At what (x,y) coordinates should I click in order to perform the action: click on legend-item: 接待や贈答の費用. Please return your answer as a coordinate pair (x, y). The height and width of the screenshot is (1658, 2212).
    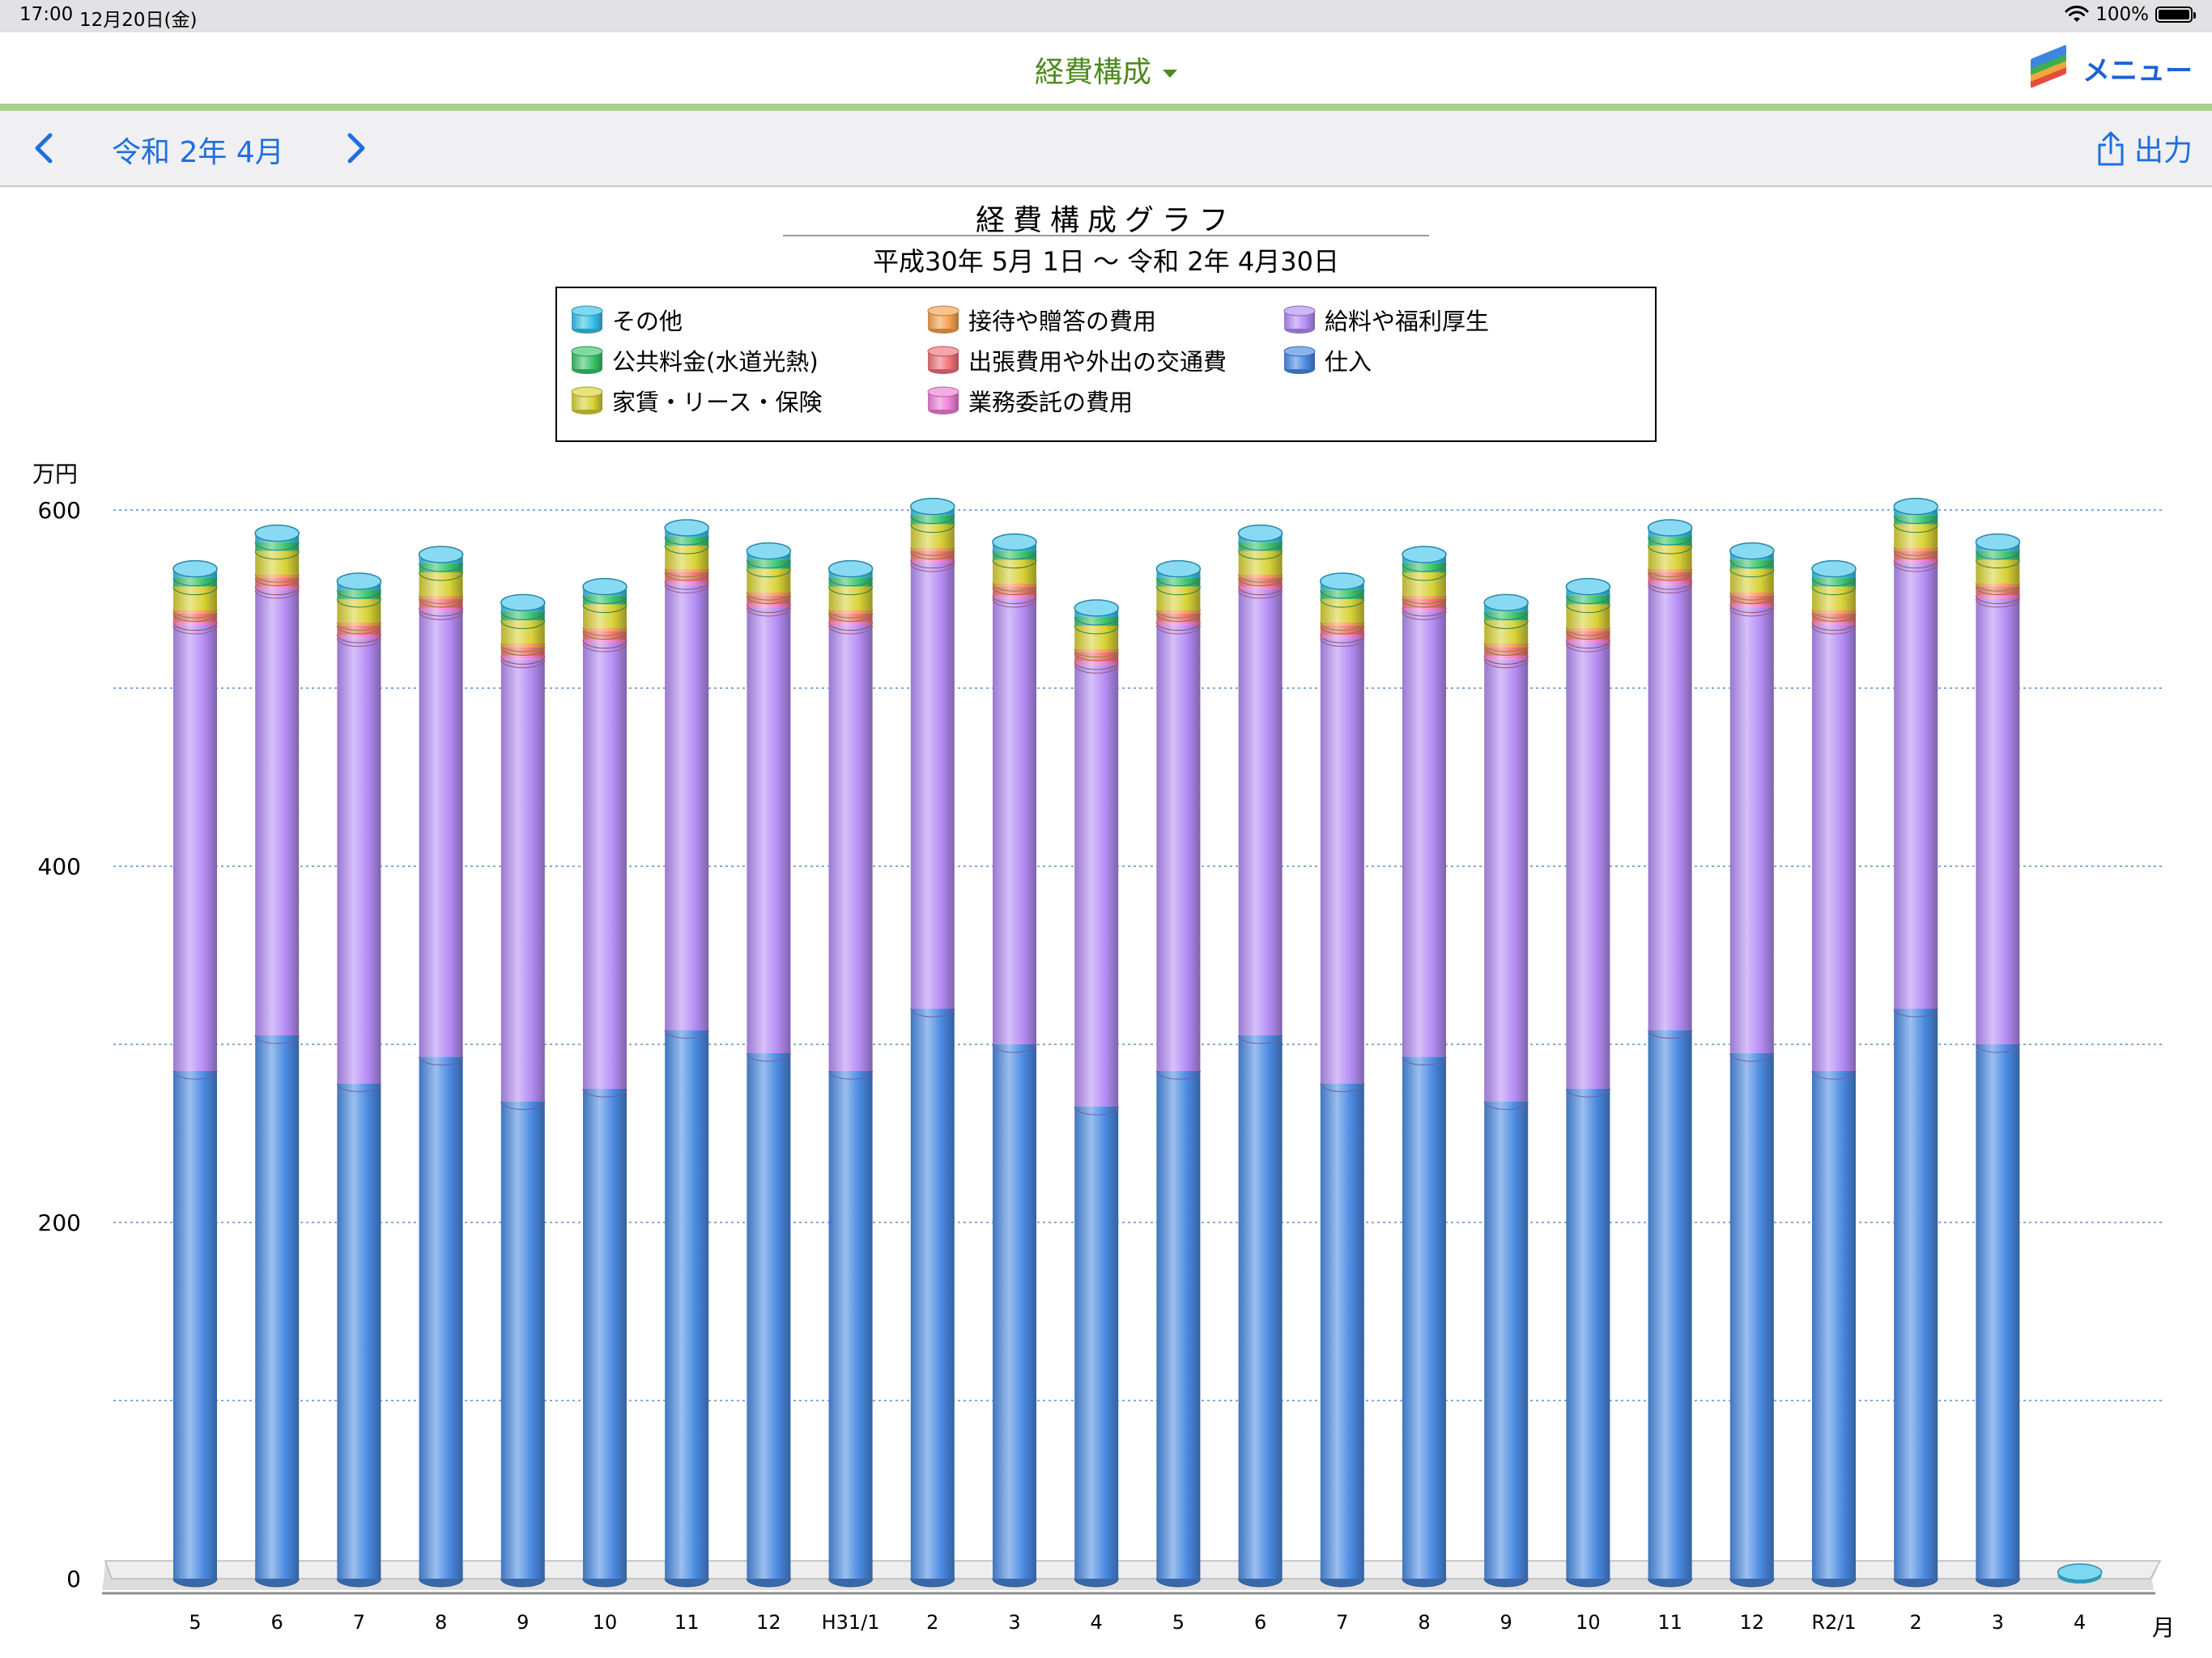
    Looking at the image, I should click on (1041, 320).